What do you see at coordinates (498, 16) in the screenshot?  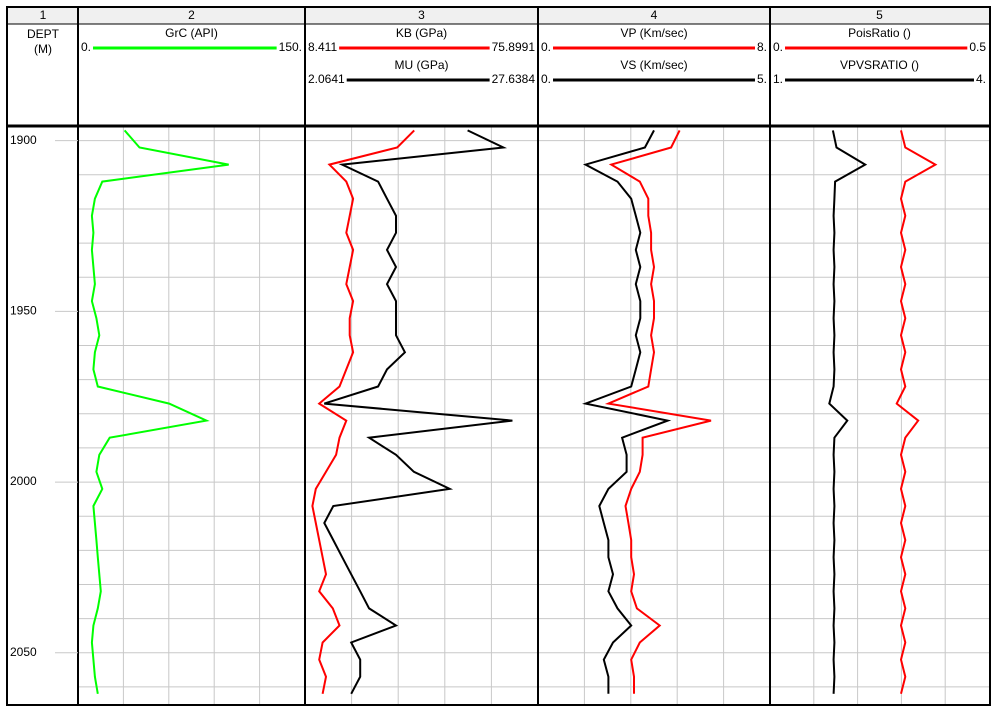 I see `track-number-row` at bounding box center [498, 16].